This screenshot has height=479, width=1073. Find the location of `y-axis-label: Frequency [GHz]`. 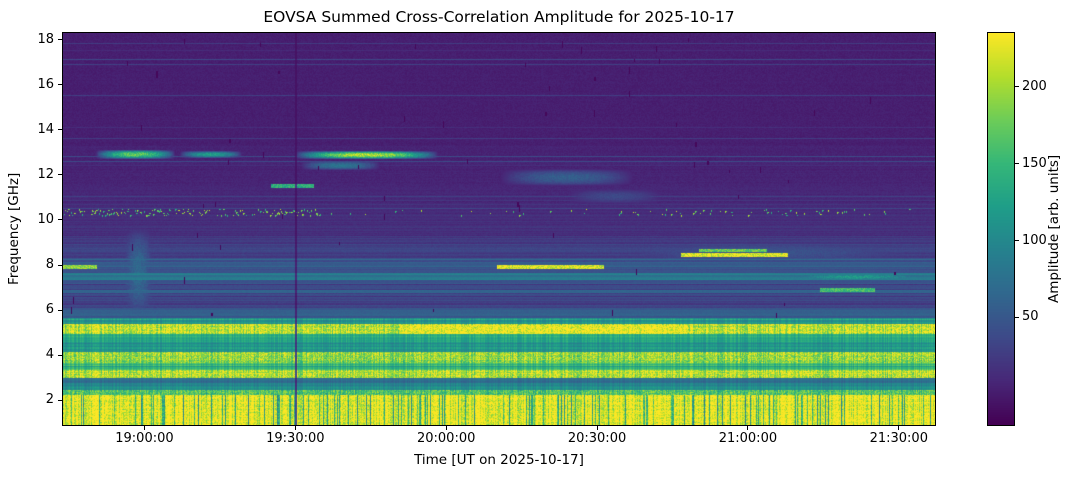

y-axis-label: Frequency [GHz] is located at coordinates (14, 229).